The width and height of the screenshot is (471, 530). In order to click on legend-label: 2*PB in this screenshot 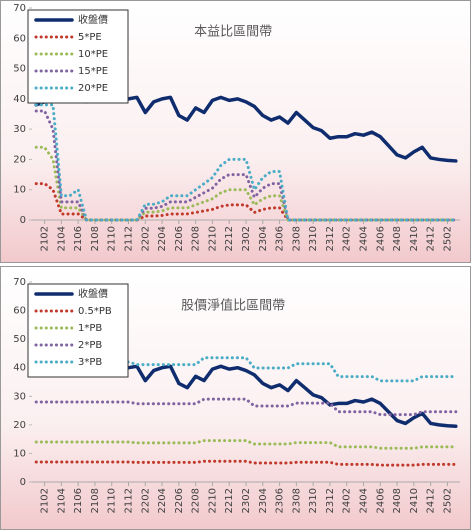, I will do `click(90, 345)`.